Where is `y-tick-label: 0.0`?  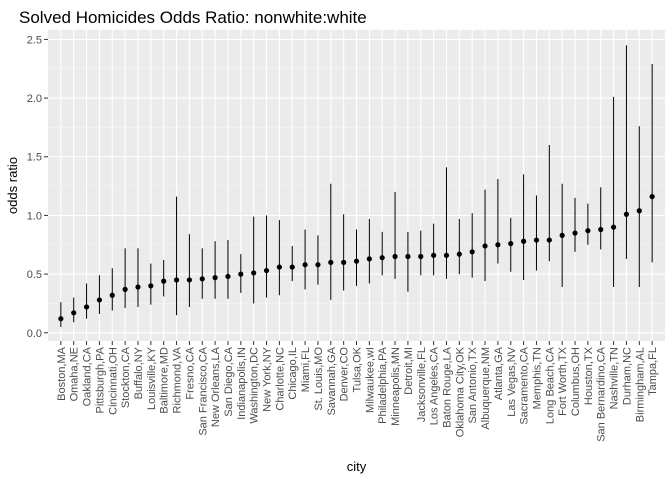
y-tick-label: 0.0 is located at coordinates (34, 334).